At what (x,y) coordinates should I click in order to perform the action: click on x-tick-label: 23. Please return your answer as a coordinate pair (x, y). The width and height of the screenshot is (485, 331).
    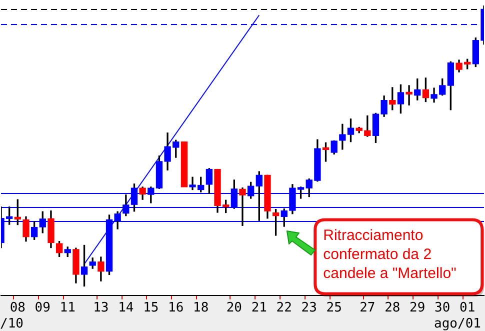
    Looking at the image, I should click on (309, 308).